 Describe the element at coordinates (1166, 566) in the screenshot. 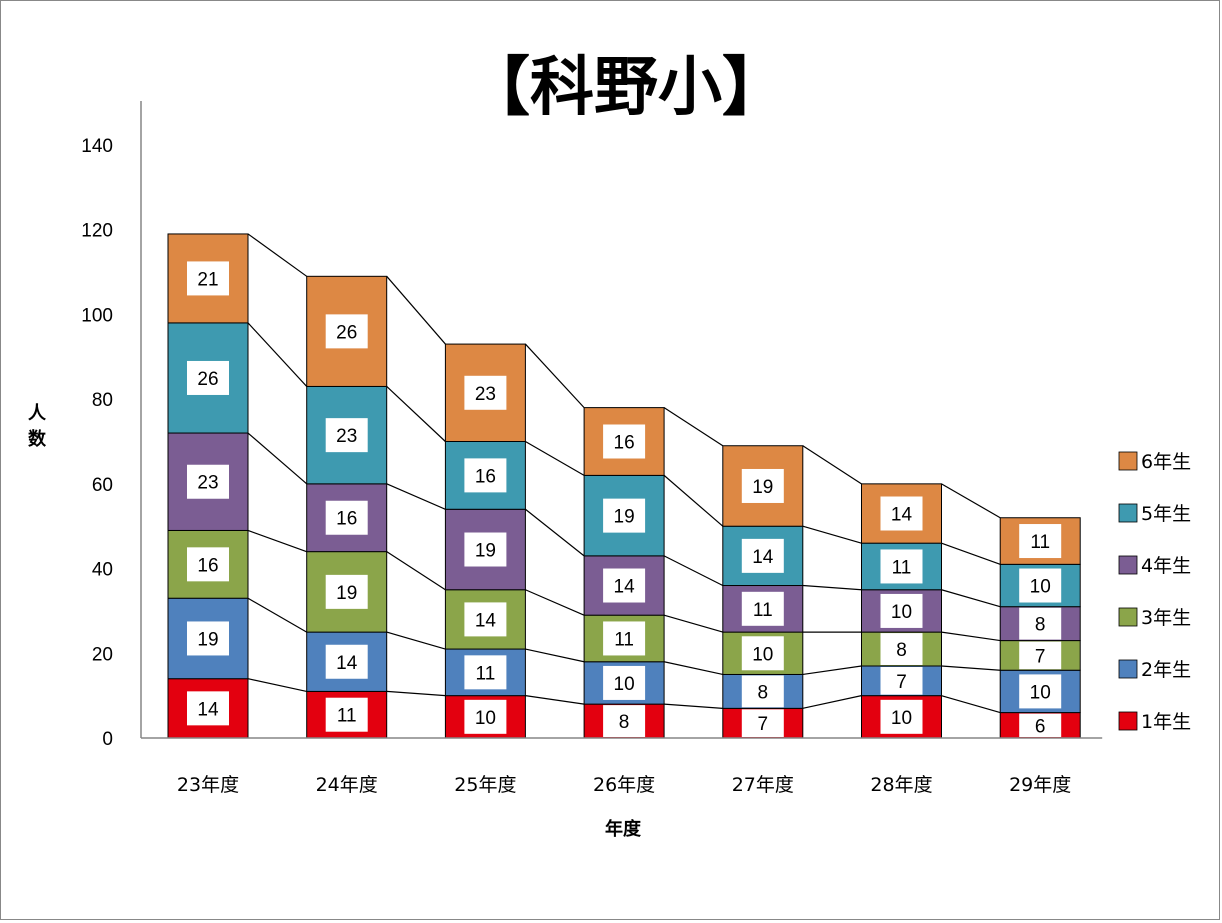

I see `legend-label: 4年生` at that location.